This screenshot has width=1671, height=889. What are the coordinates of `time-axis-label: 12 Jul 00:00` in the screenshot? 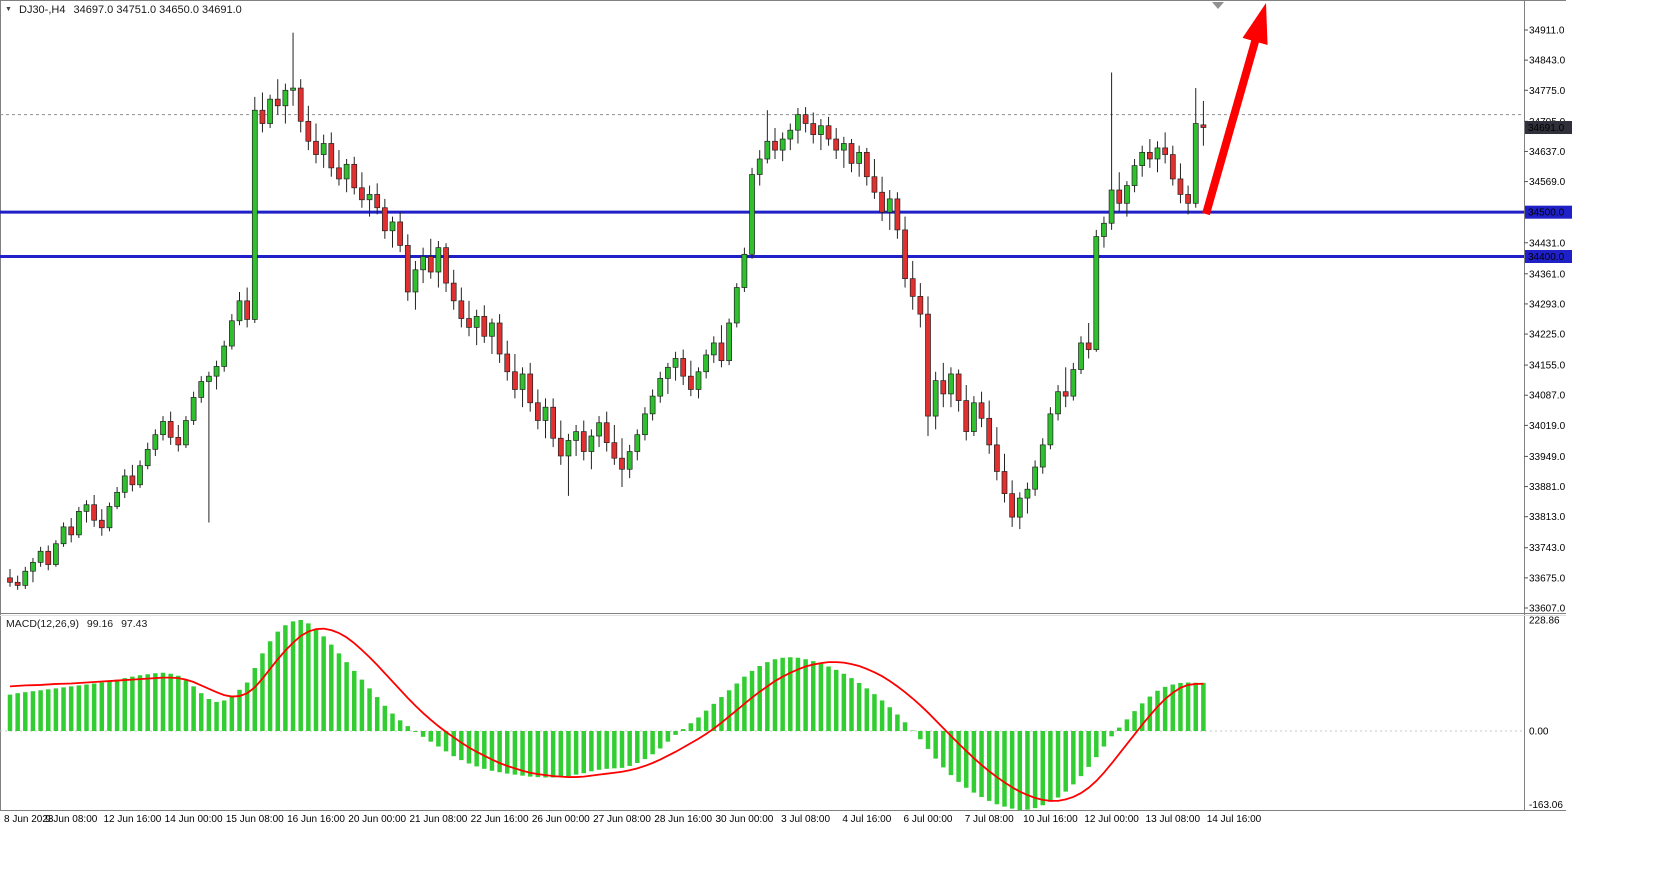 It's located at (1111, 819).